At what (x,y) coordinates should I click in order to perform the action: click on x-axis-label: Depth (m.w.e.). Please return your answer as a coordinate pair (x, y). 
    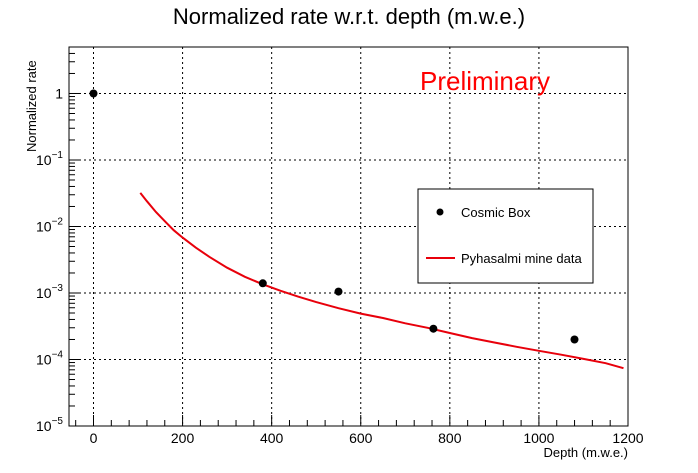
    Looking at the image, I should click on (585, 452).